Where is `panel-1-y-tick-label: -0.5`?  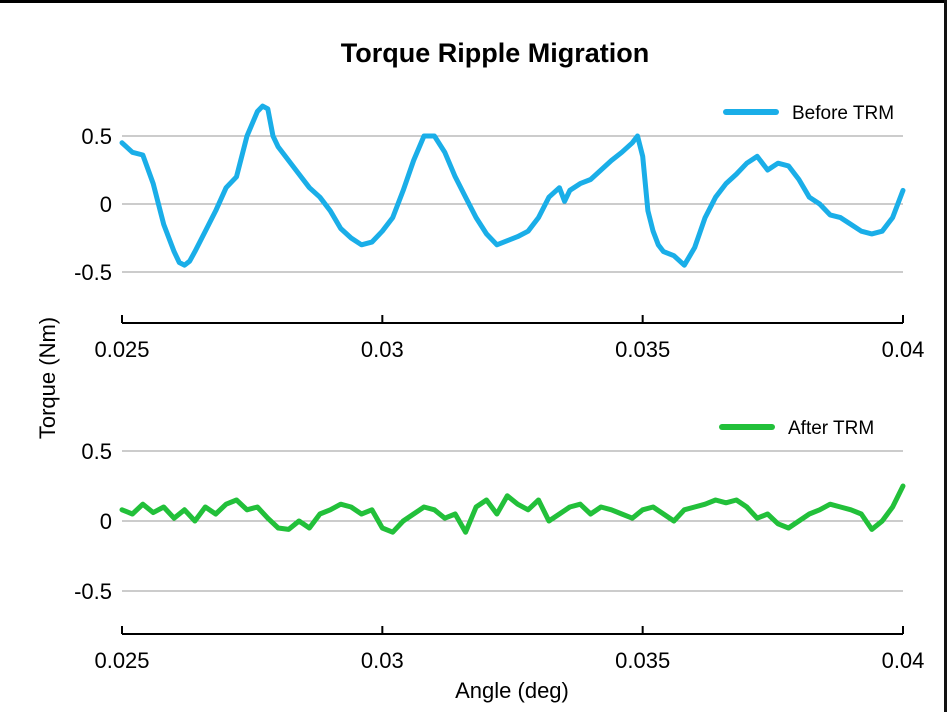 panel-1-y-tick-label: -0.5 is located at coordinates (93, 272).